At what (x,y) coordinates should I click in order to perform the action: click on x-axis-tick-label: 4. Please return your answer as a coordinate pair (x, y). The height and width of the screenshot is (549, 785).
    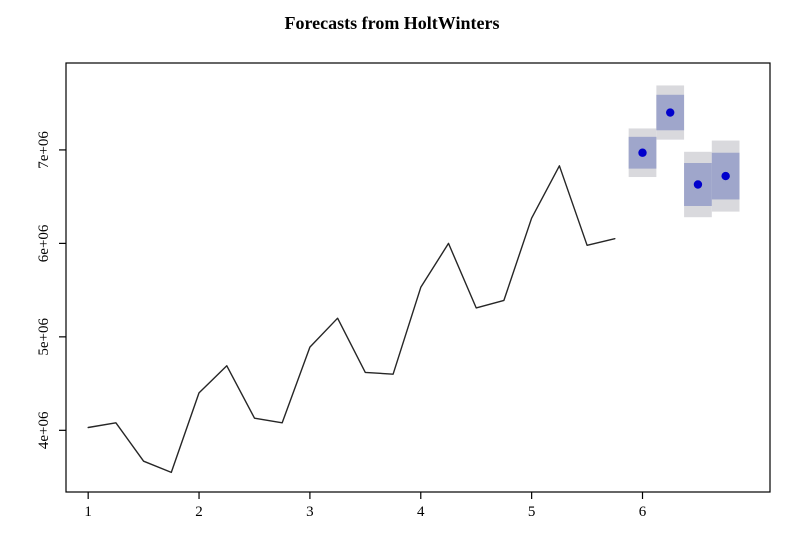
    Looking at the image, I should click on (421, 512).